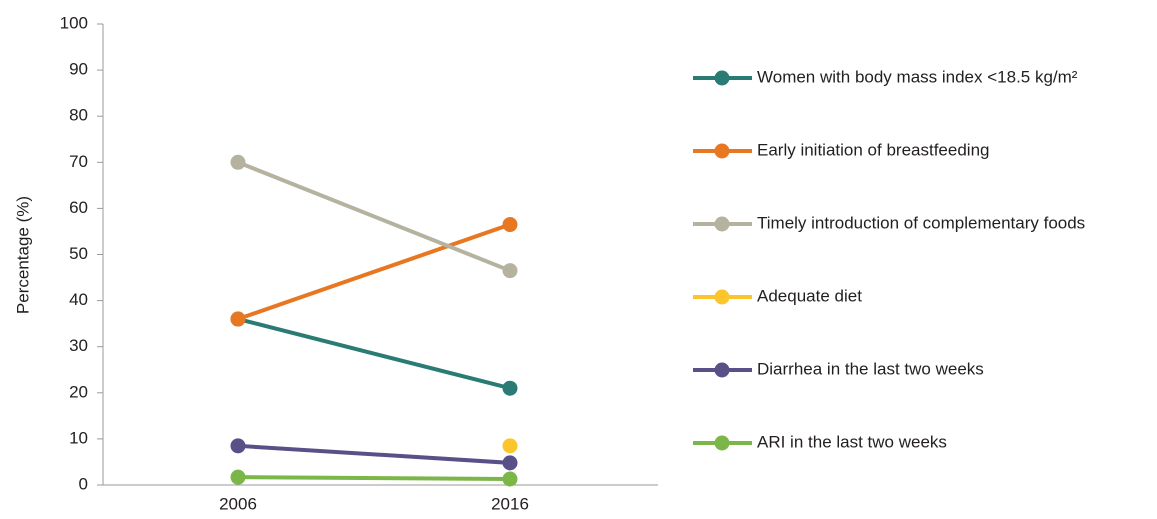  Describe the element at coordinates (22, 255) in the screenshot. I see `y-axis-label: Percentage (%)` at that location.